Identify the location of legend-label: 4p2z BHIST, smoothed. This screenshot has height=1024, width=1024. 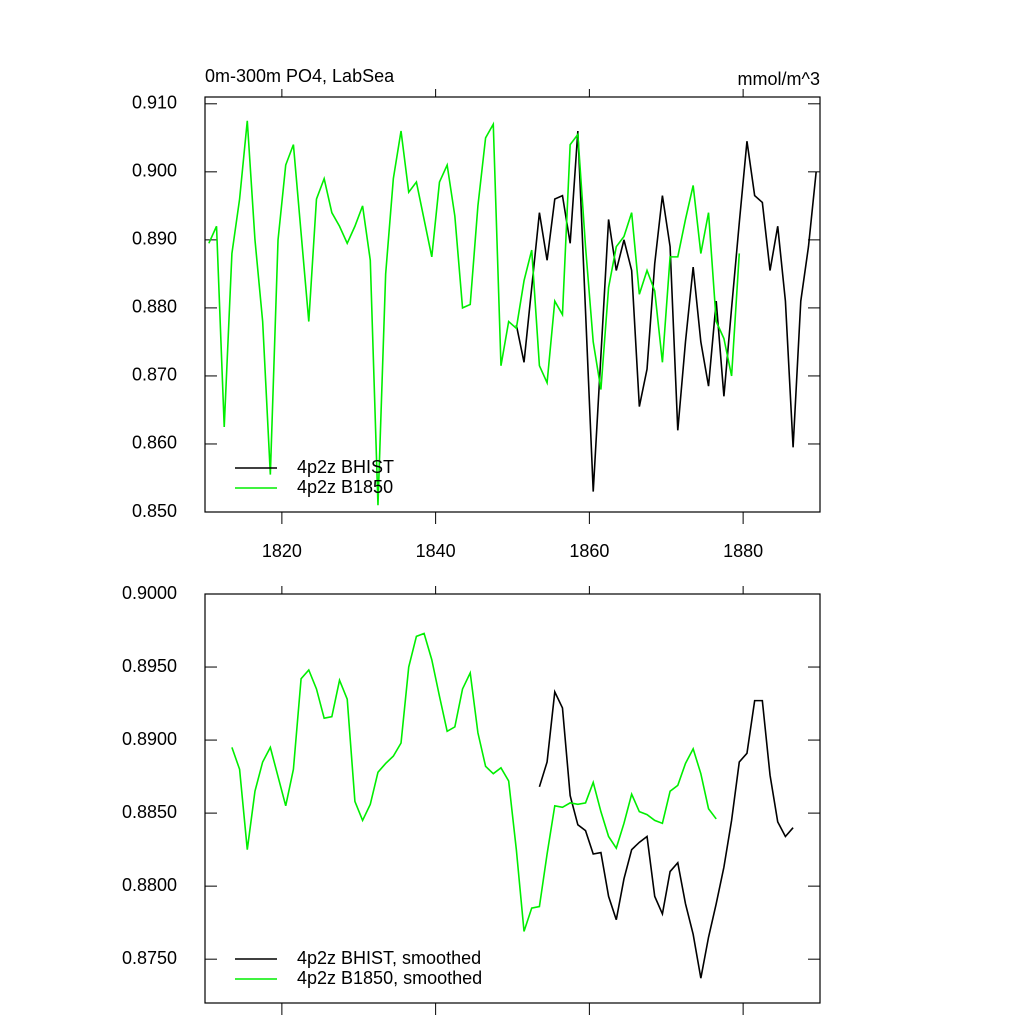
(389, 958).